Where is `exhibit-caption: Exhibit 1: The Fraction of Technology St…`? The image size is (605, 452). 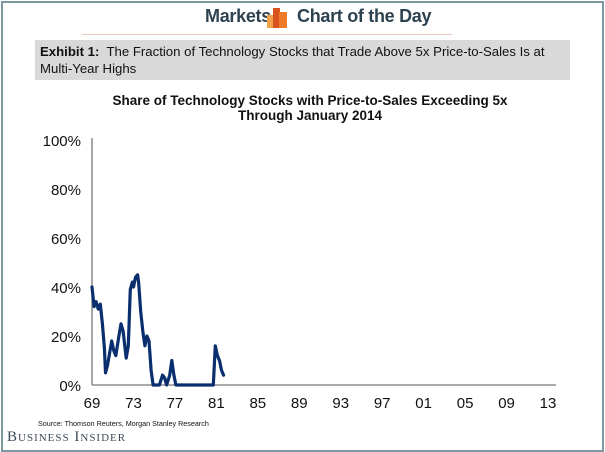 exhibit-caption: Exhibit 1: The Fraction of Technology St… is located at coordinates (302, 60).